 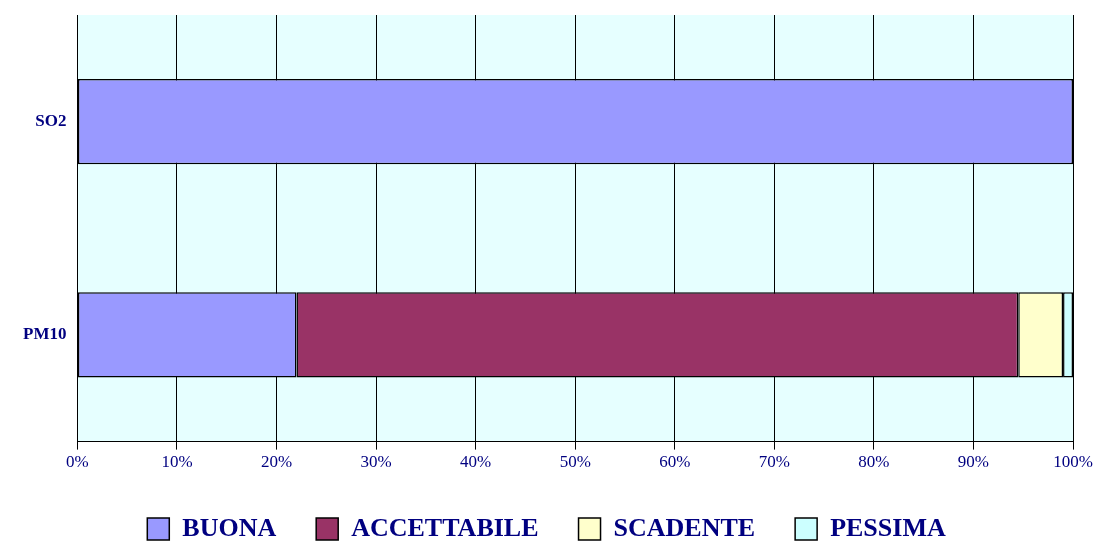 I want to click on x-tick-label: 10%, so click(x=177, y=462).